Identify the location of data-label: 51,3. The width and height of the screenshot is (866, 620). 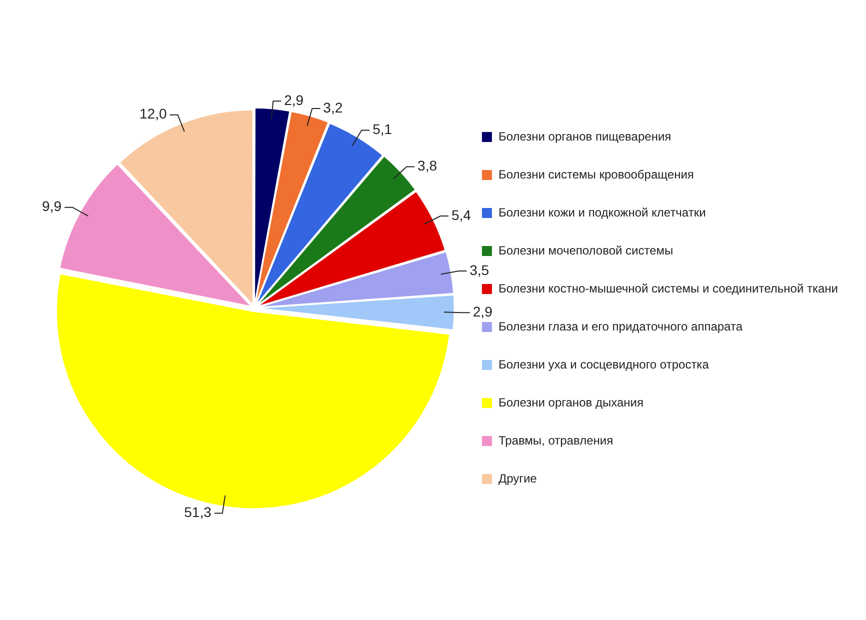
(198, 512).